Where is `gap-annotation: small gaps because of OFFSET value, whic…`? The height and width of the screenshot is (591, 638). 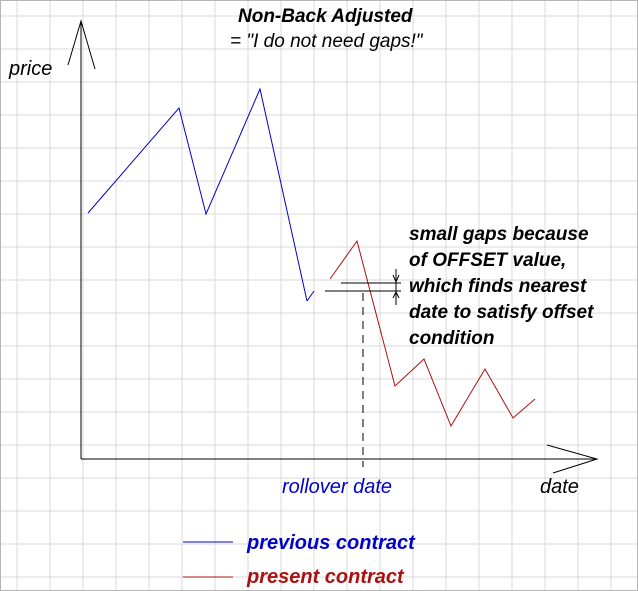
gap-annotation: small gaps because of OFFSET value, whic… is located at coordinates (501, 287).